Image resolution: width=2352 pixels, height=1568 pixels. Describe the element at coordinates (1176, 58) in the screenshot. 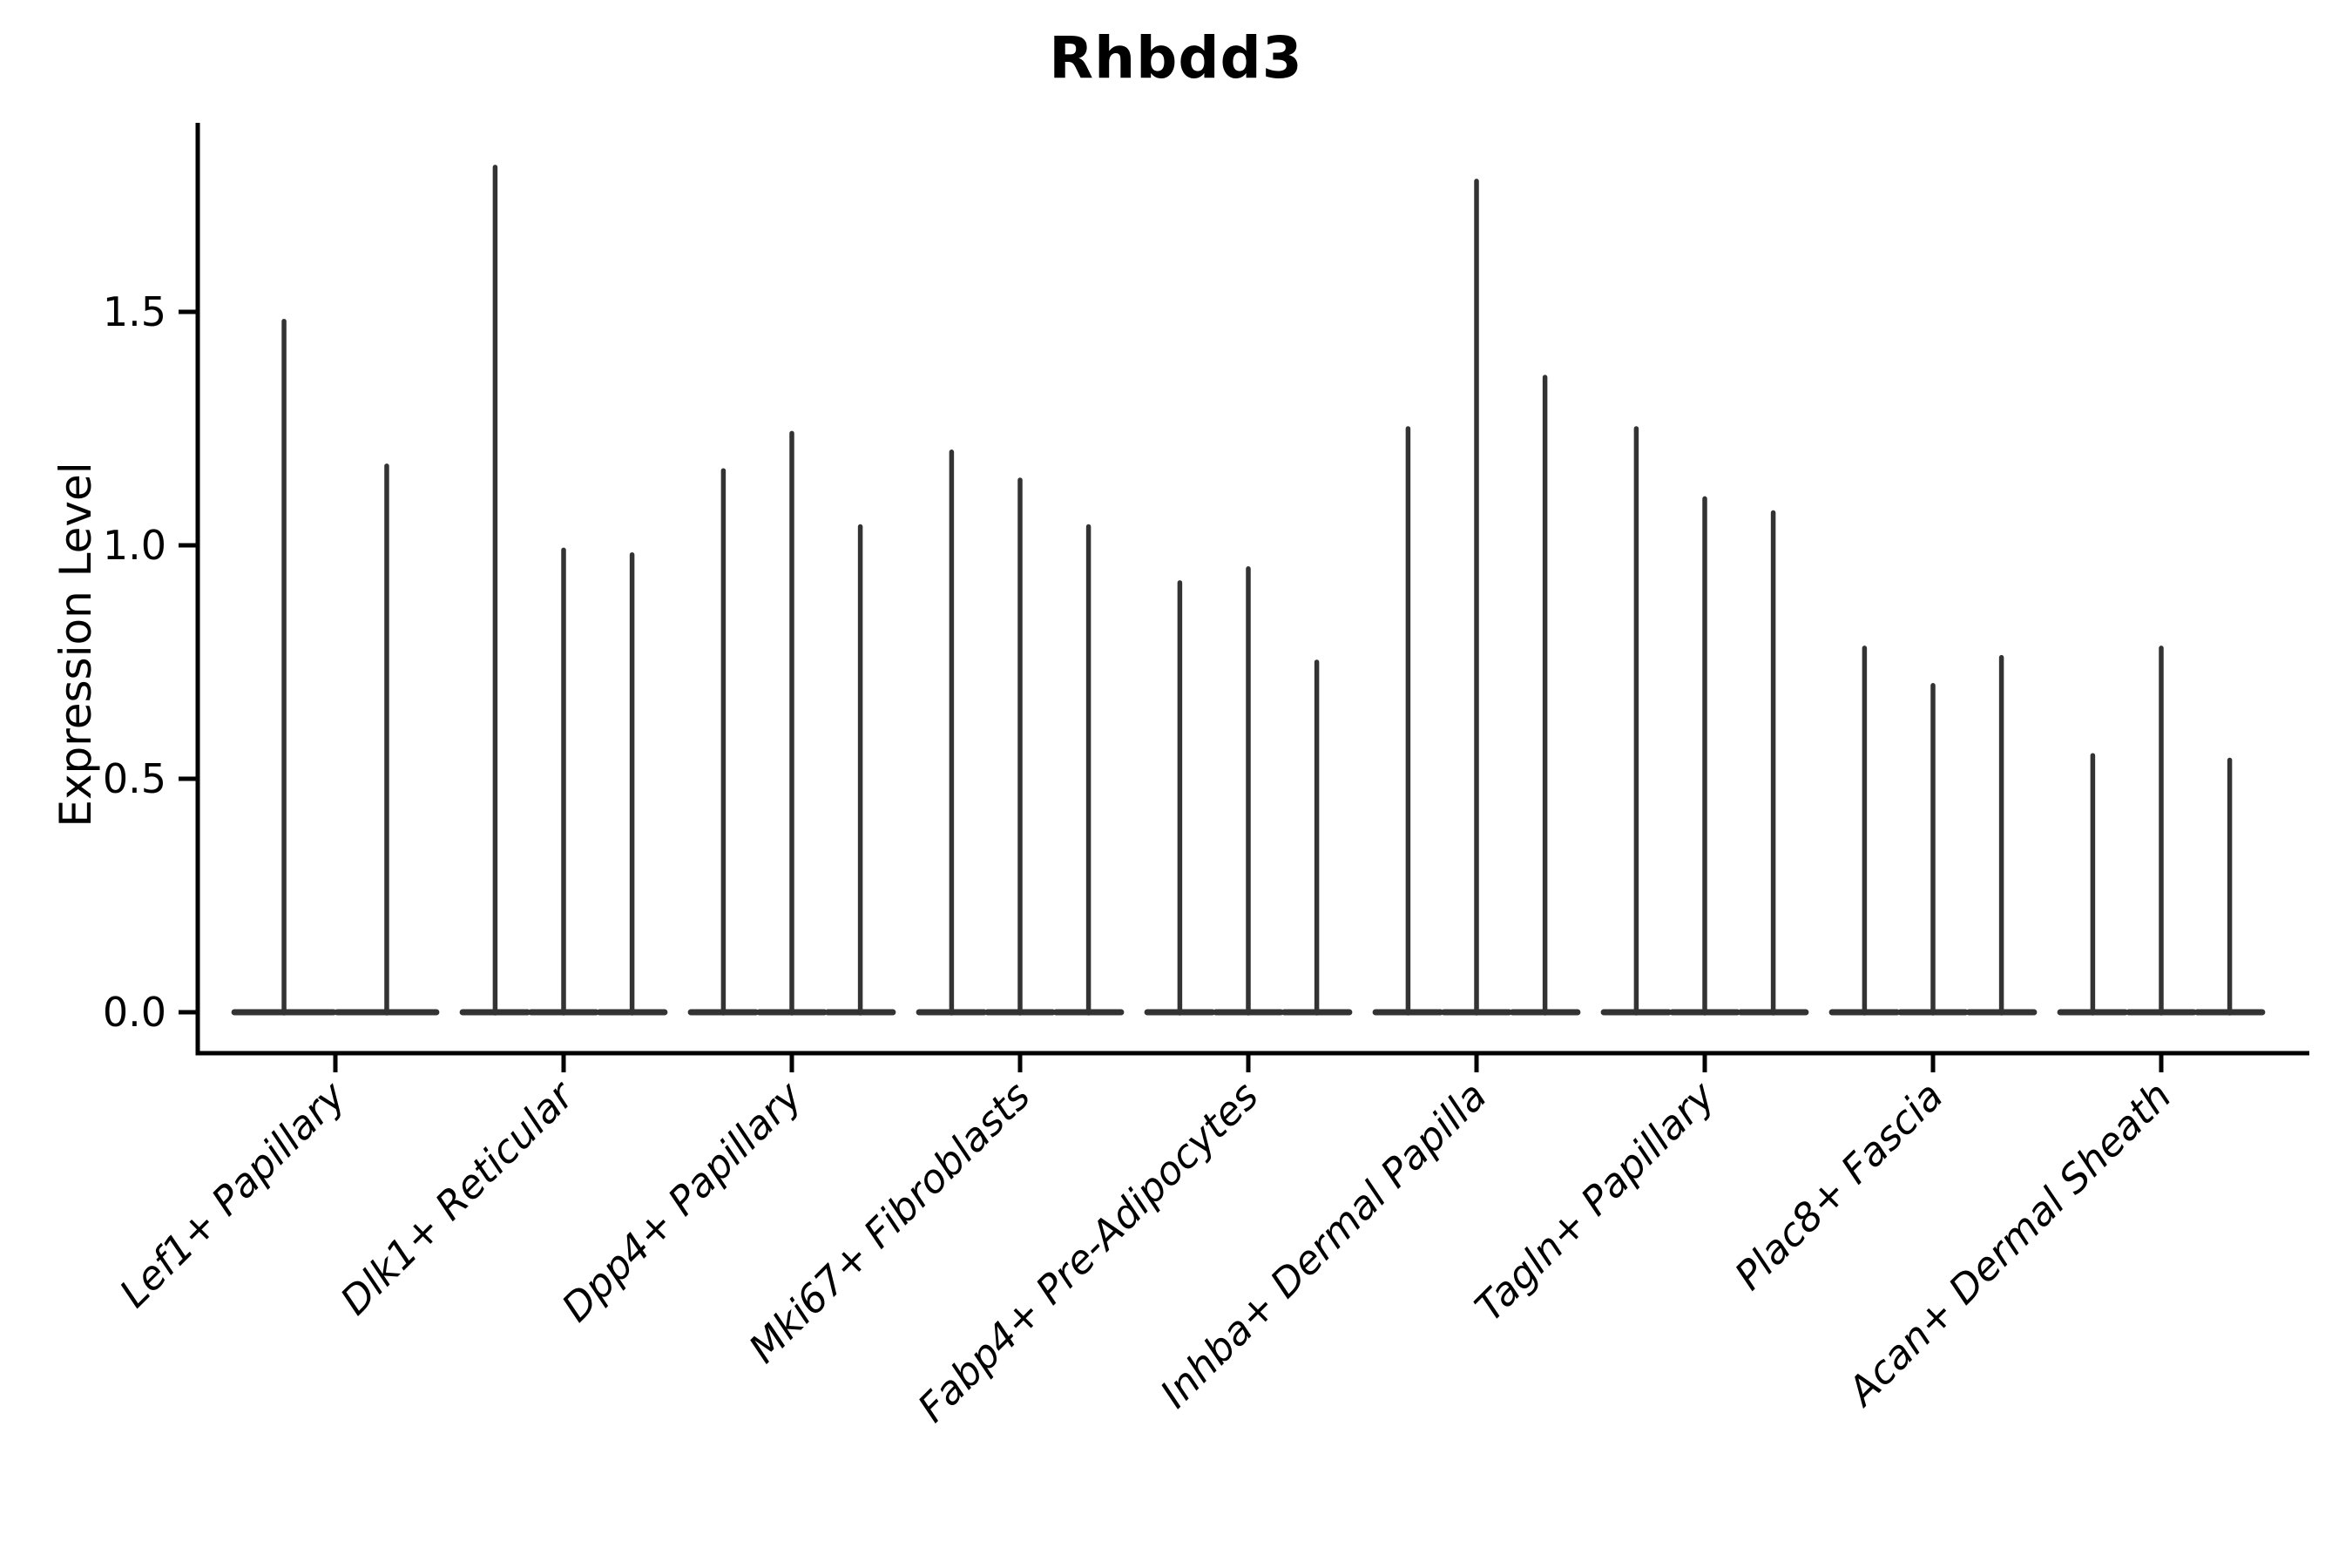

I see `chart-title: Rhbdd3` at that location.